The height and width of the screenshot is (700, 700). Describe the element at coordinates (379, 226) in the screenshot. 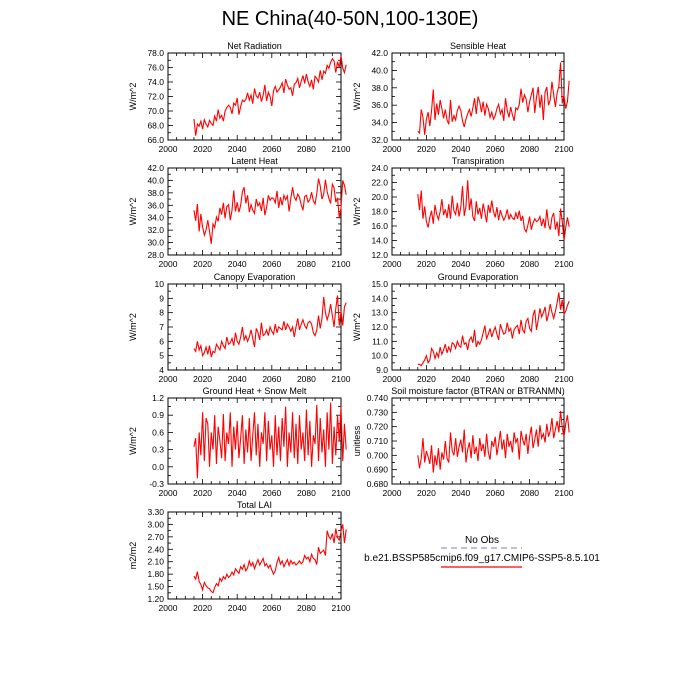

I see `y-tick-label: 16.0` at that location.